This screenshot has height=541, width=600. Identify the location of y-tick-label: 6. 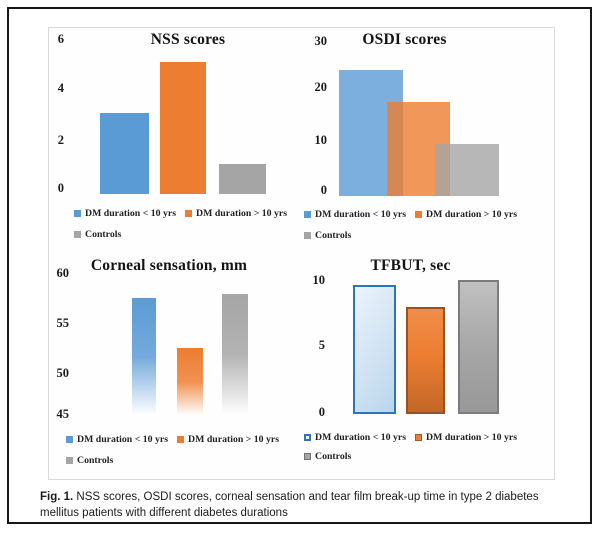
(60, 39).